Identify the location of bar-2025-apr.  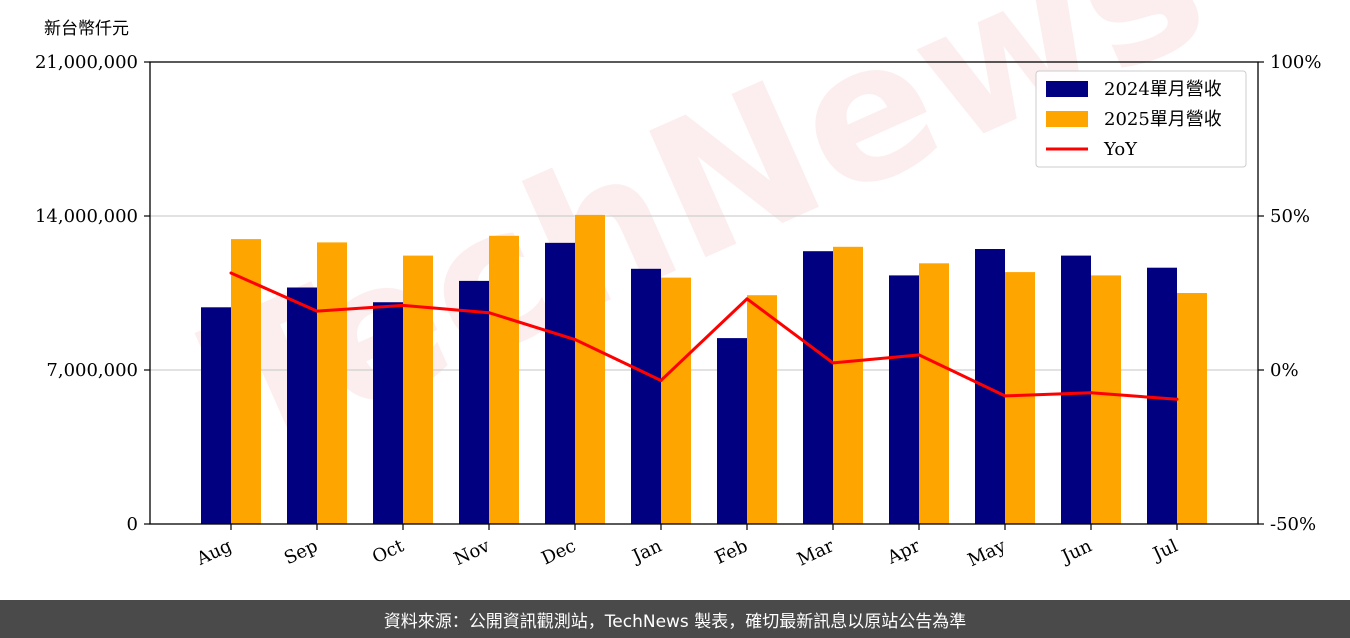
(934, 393).